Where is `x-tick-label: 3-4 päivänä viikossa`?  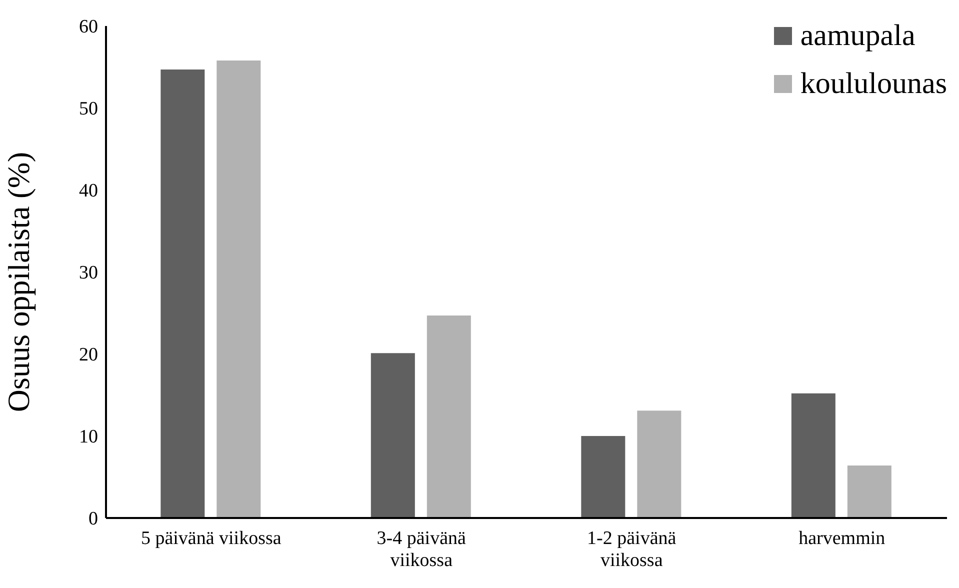 x-tick-label: 3-4 päivänä viikossa is located at coordinates (421, 549).